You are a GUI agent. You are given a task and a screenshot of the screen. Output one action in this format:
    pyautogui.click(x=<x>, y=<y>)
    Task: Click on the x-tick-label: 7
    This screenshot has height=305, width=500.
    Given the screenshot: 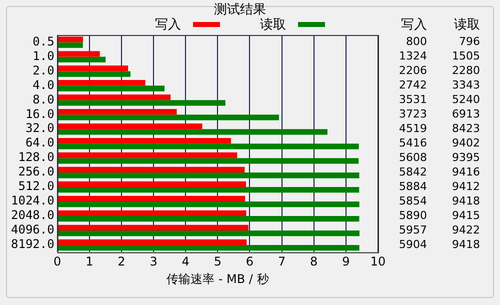 What is the action you would take?
    pyautogui.click(x=282, y=261)
    